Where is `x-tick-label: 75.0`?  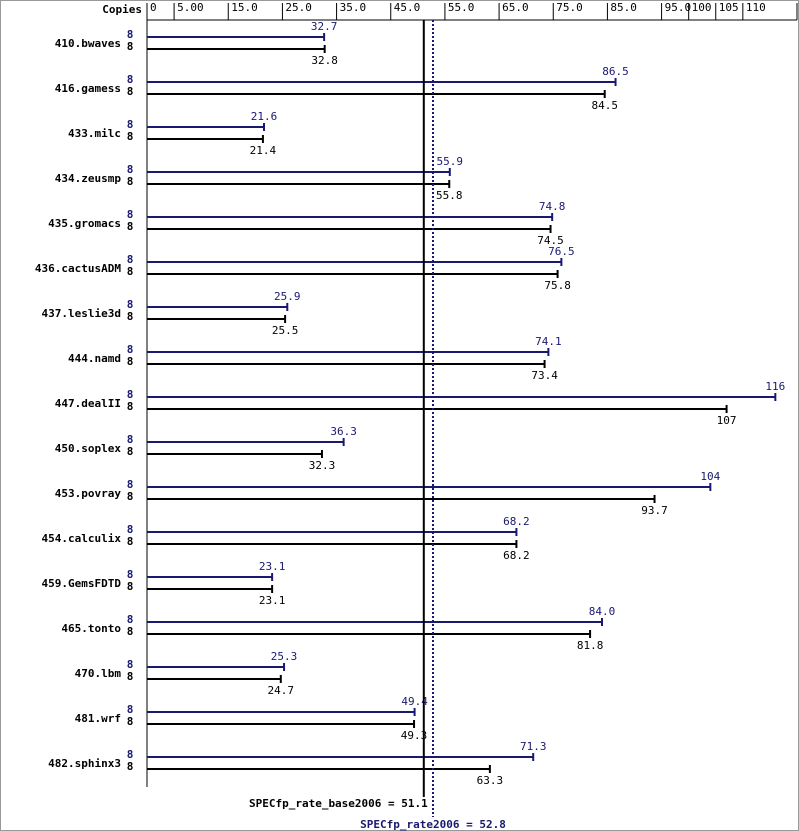 x-tick-label: 75.0 is located at coordinates (569, 7).